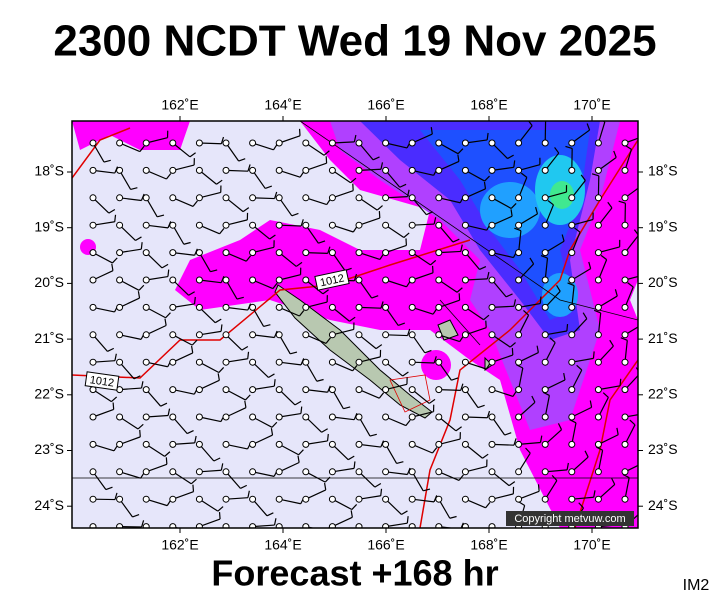 The height and width of the screenshot is (600, 711). Describe the element at coordinates (332, 280) in the screenshot. I see `isobar-label: 1012` at that location.